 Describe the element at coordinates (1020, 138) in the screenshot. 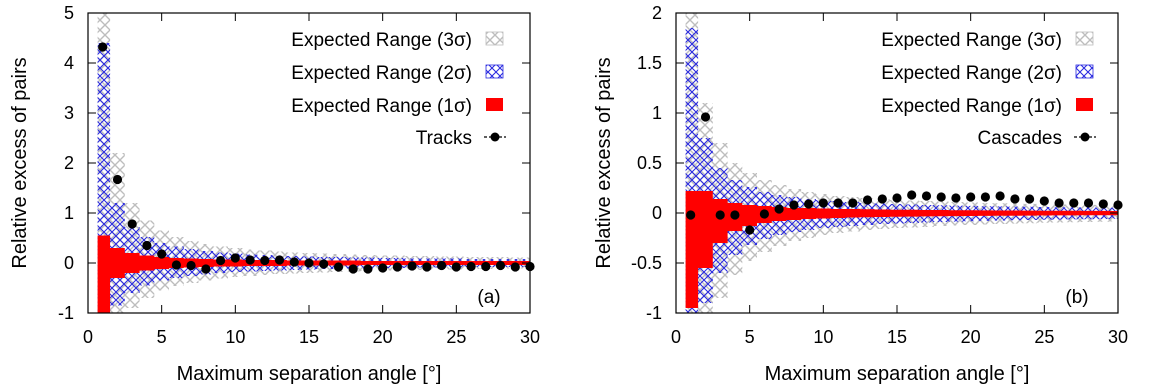

I see `legend-label-series: Cascades` at that location.